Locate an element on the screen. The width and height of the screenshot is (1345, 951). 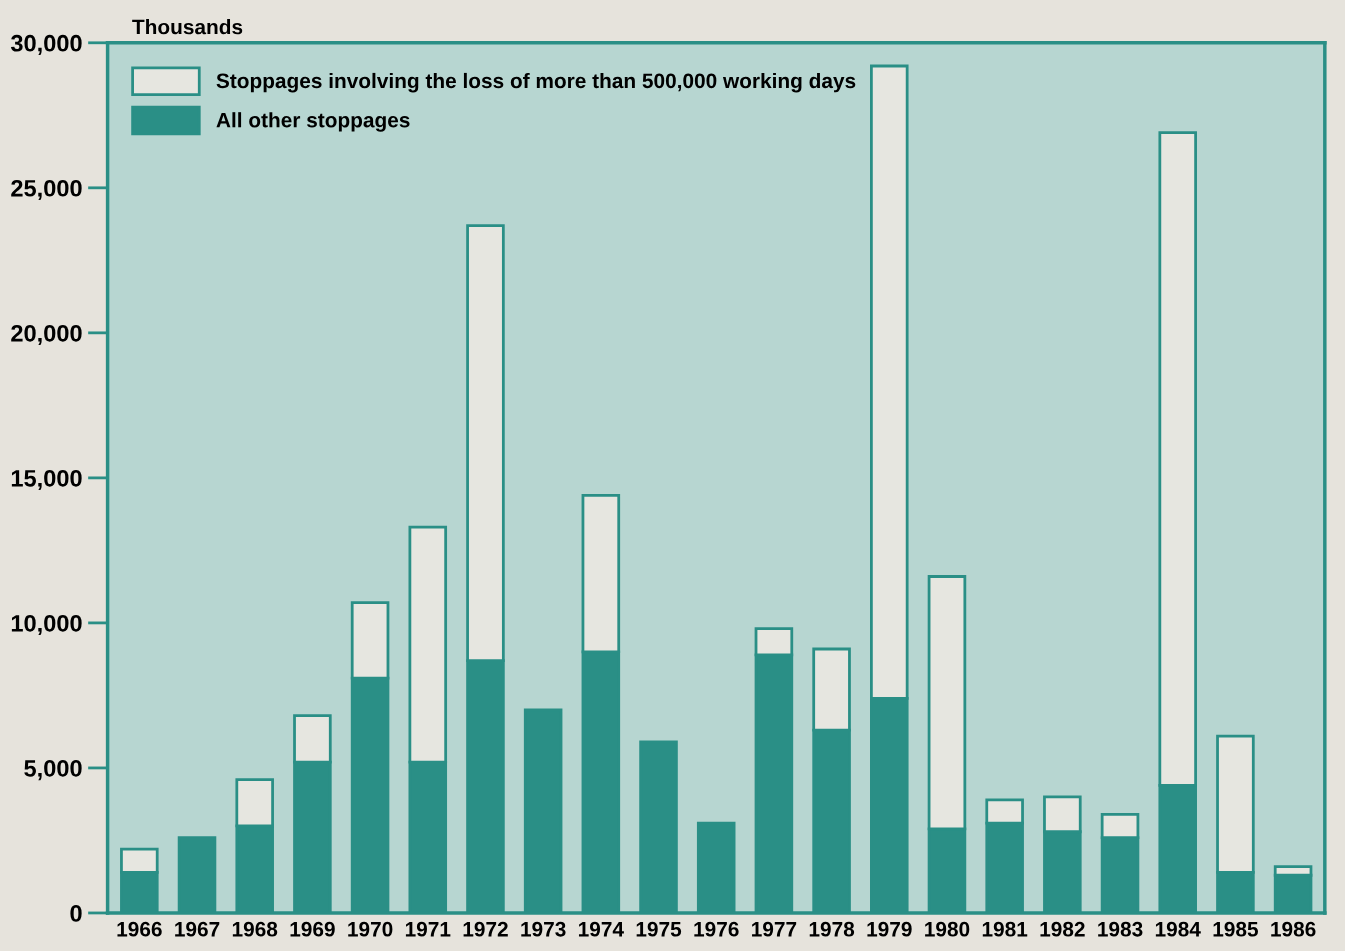
x-tick-label: 1986 is located at coordinates (1293, 929).